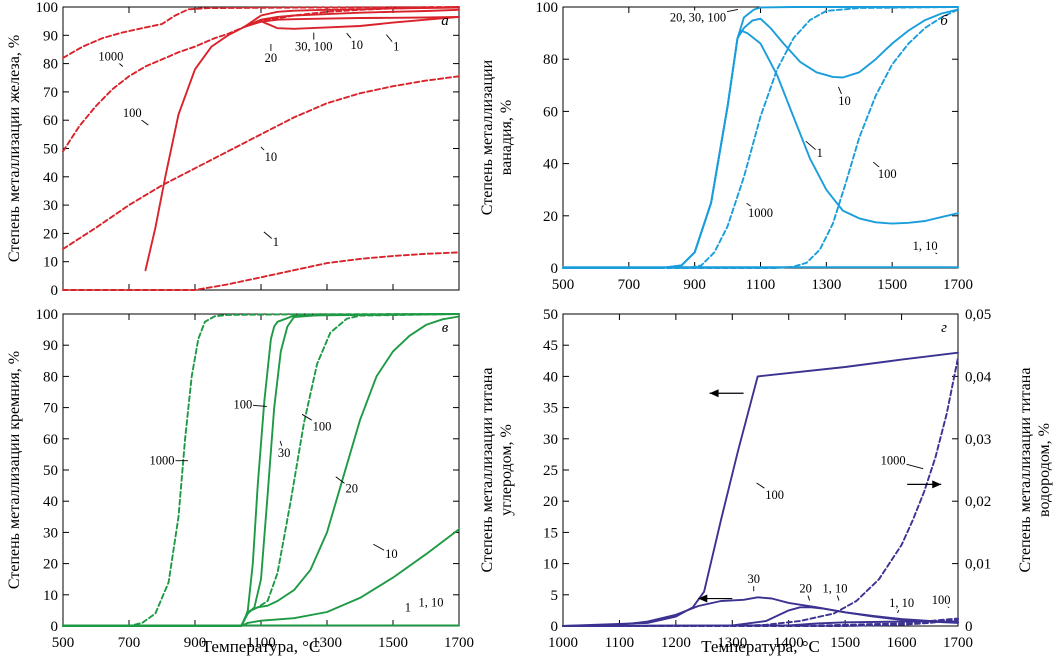 This screenshot has height=657, width=1056. What do you see at coordinates (555, 596) in the screenshot?
I see `y-tick-label: 5` at bounding box center [555, 596].